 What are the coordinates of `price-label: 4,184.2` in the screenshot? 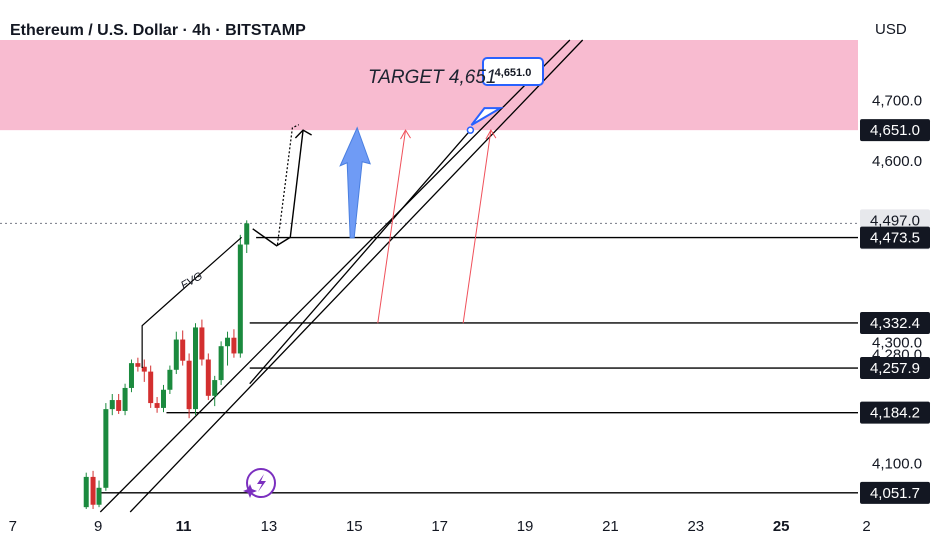 It's located at (895, 413).